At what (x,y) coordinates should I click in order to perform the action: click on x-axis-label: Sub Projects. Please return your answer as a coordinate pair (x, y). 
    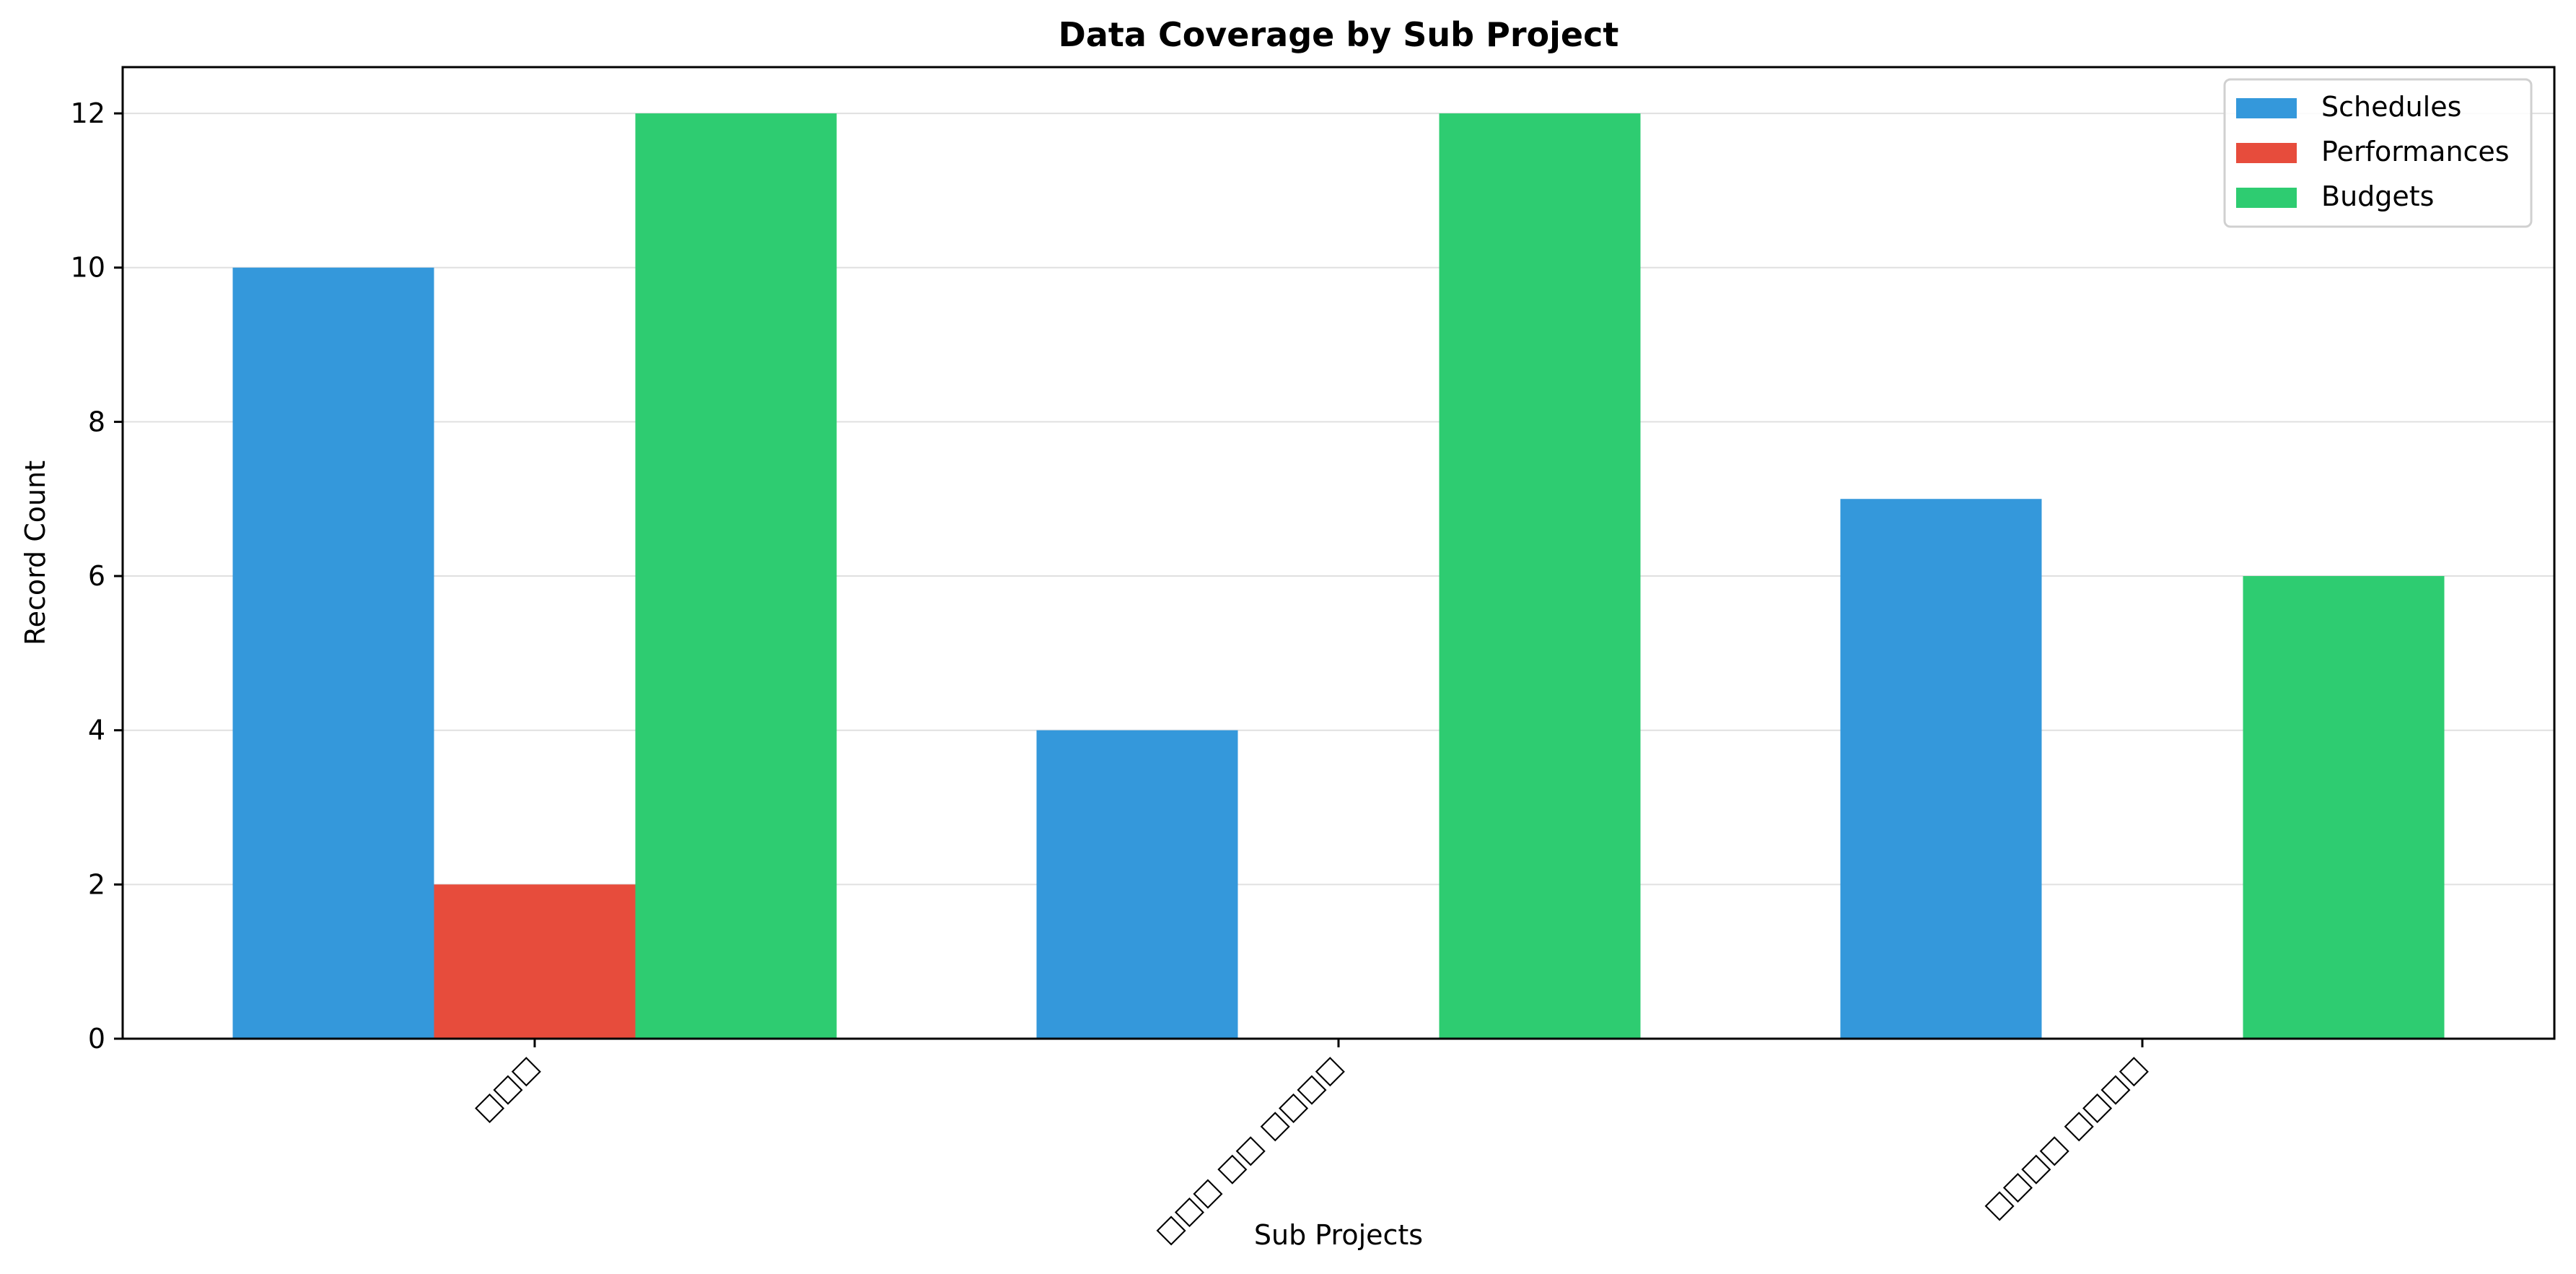
    Looking at the image, I should click on (1338, 1235).